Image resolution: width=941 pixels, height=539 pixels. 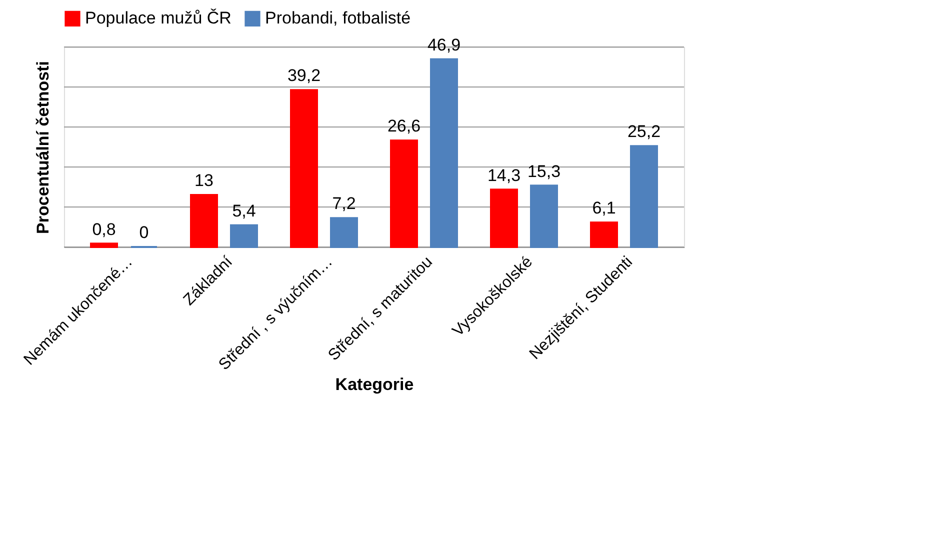 I want to click on data-label: 39,2, so click(x=304, y=76).